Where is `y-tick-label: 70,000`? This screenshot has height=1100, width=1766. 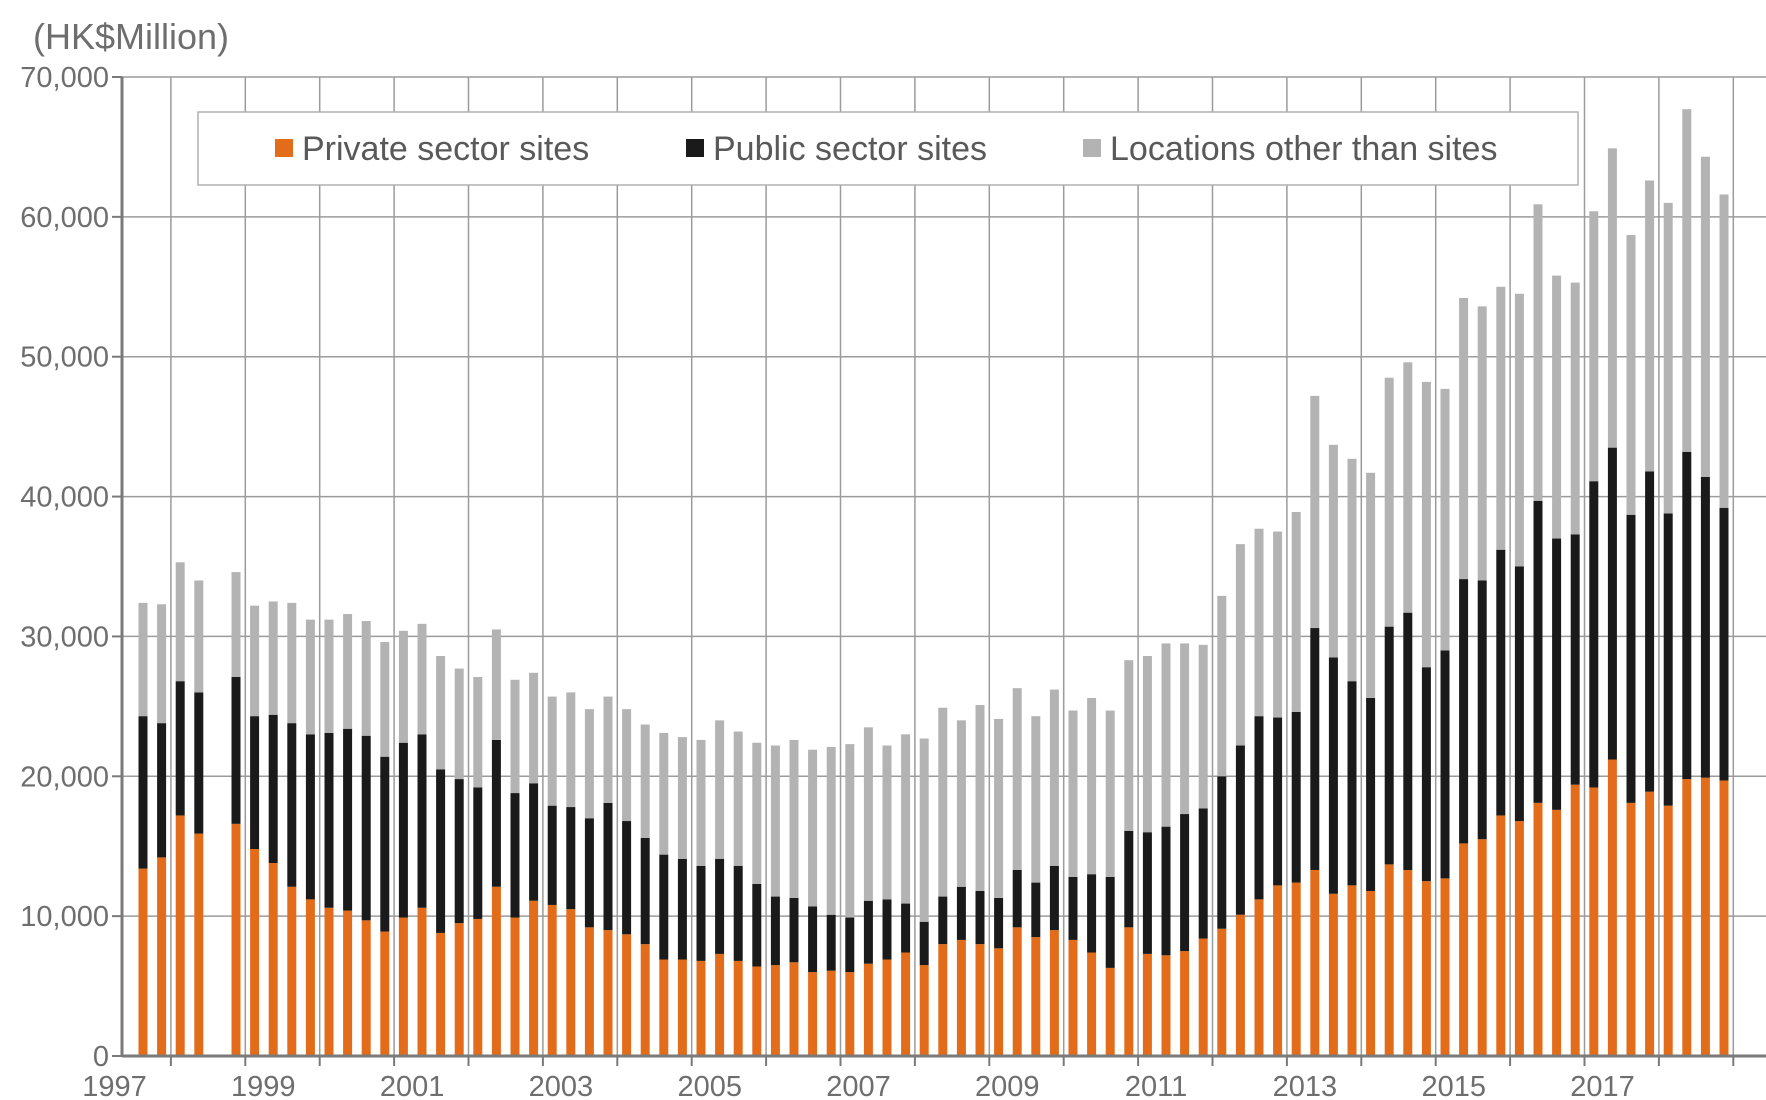
y-tick-label: 70,000 is located at coordinates (64, 78).